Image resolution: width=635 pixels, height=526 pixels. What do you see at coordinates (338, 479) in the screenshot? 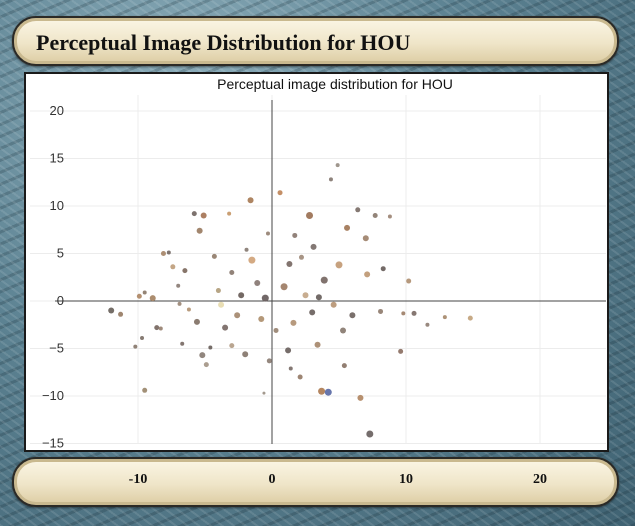
I see `x-tick-labels: -10 0 10 20` at bounding box center [338, 479].